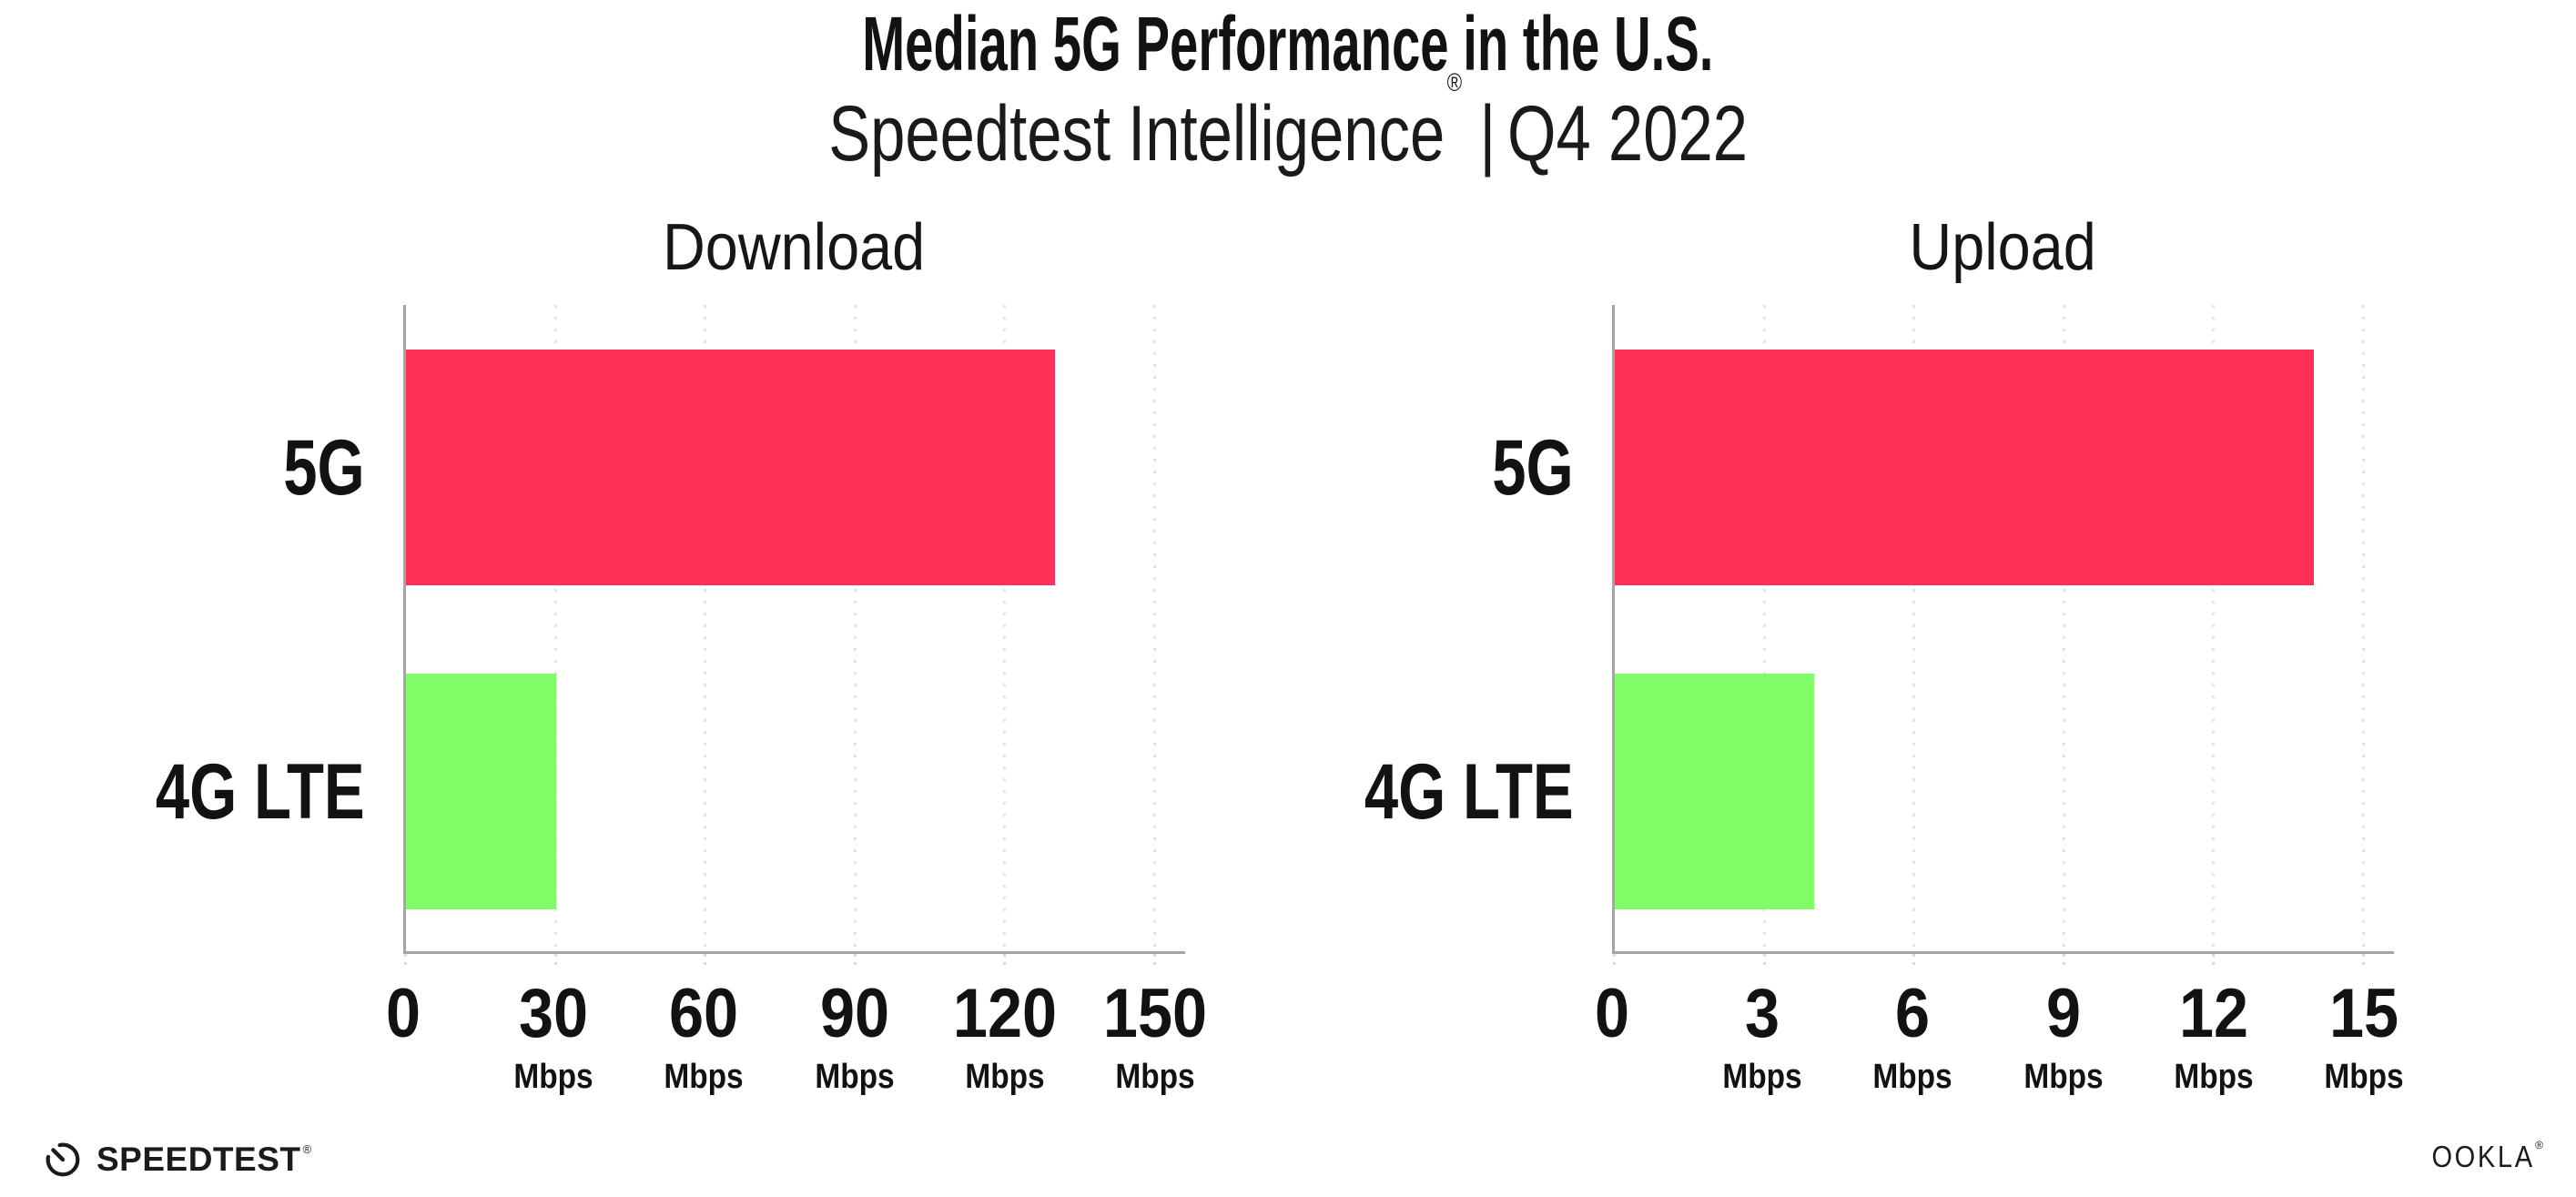  What do you see at coordinates (796, 1040) in the screenshot?
I see `x-axis-labels: 0 30 Mbps 60 Mbps 90 Mbps 120 Mbps 150 Mbps` at bounding box center [796, 1040].